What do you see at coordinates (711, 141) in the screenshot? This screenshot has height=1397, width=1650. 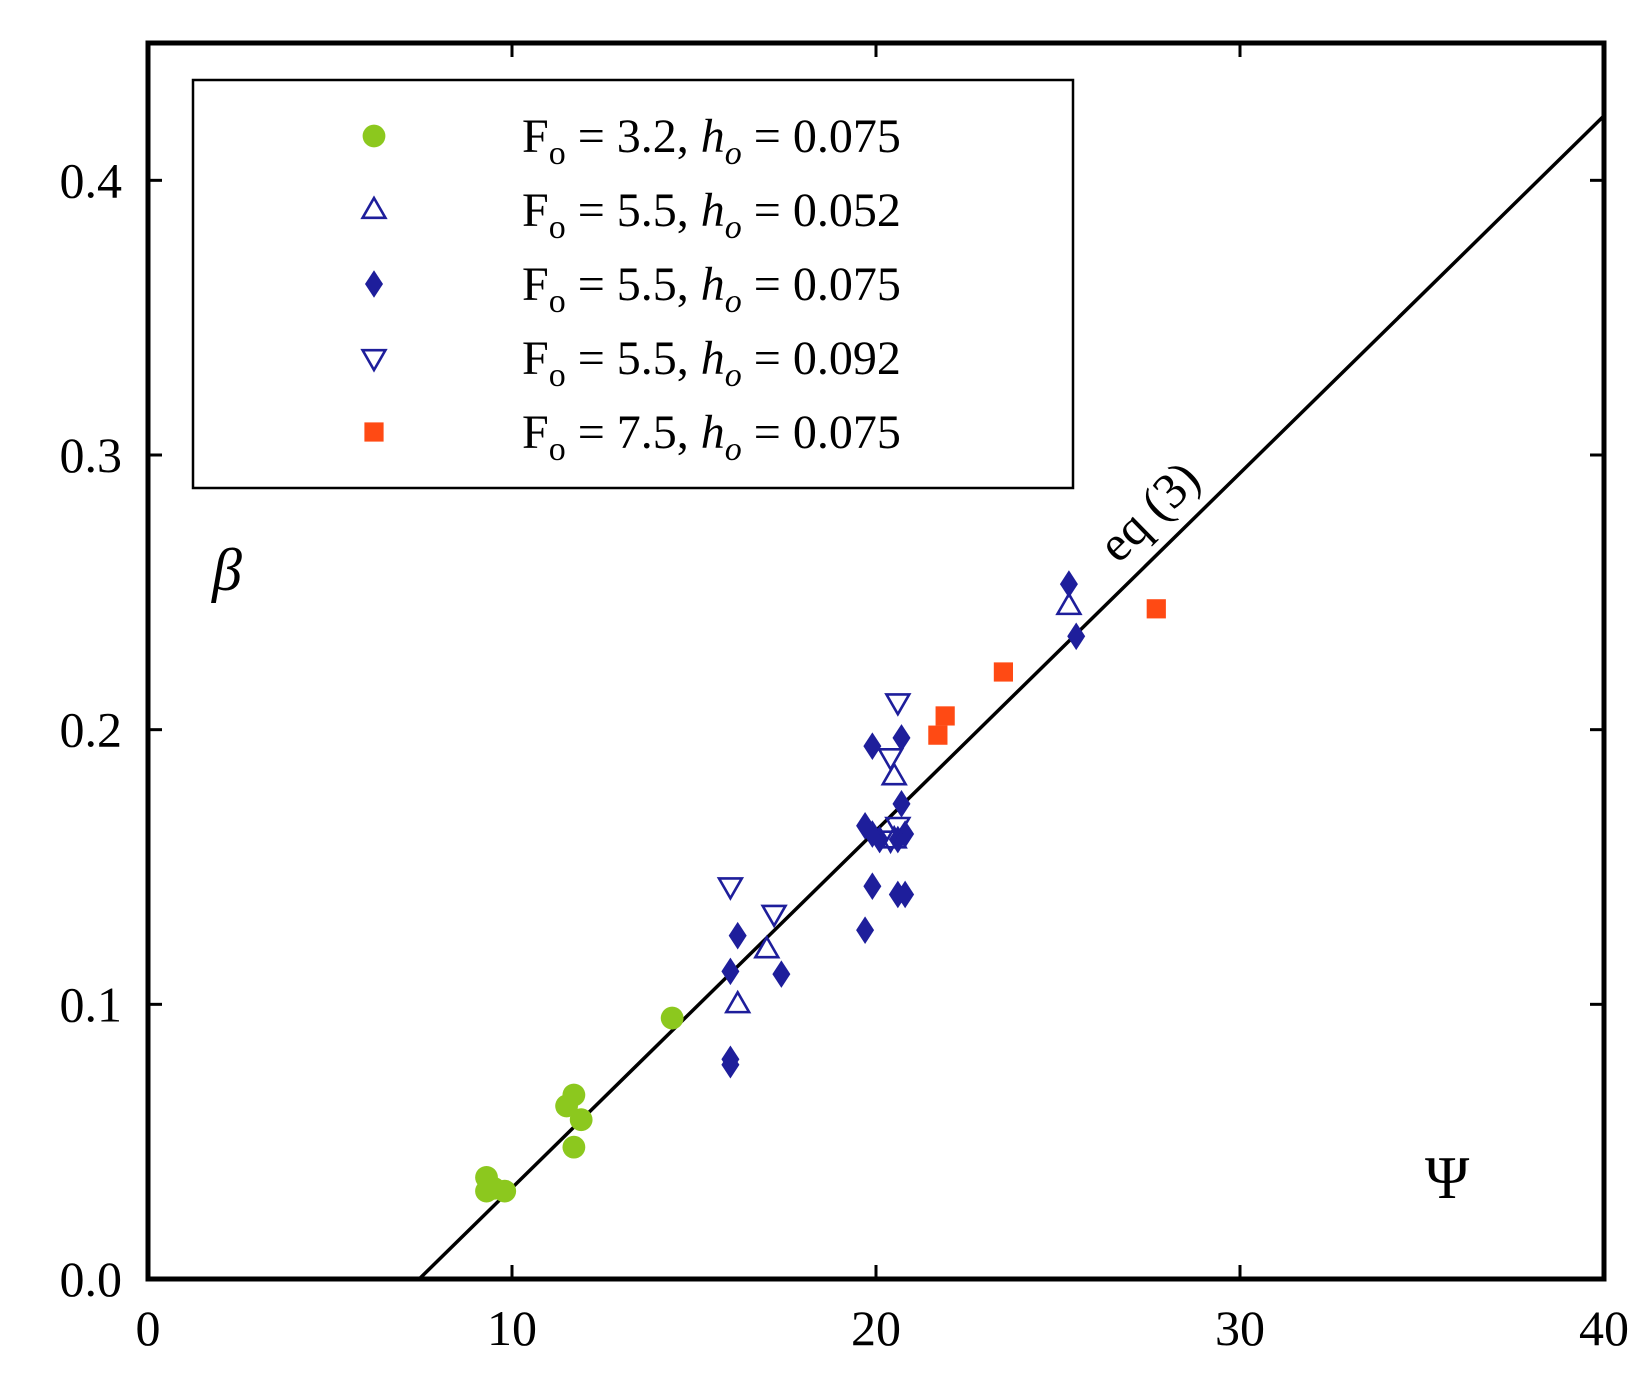 I see `legend-label-1: Fo = 3.2, ho = 0.075` at bounding box center [711, 141].